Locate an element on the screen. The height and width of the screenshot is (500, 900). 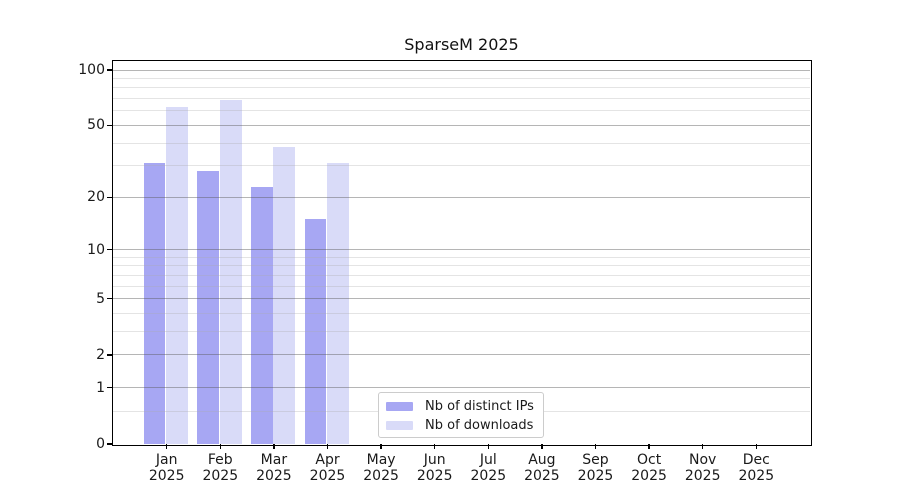
x-tick-jun is located at coordinates (435, 446).